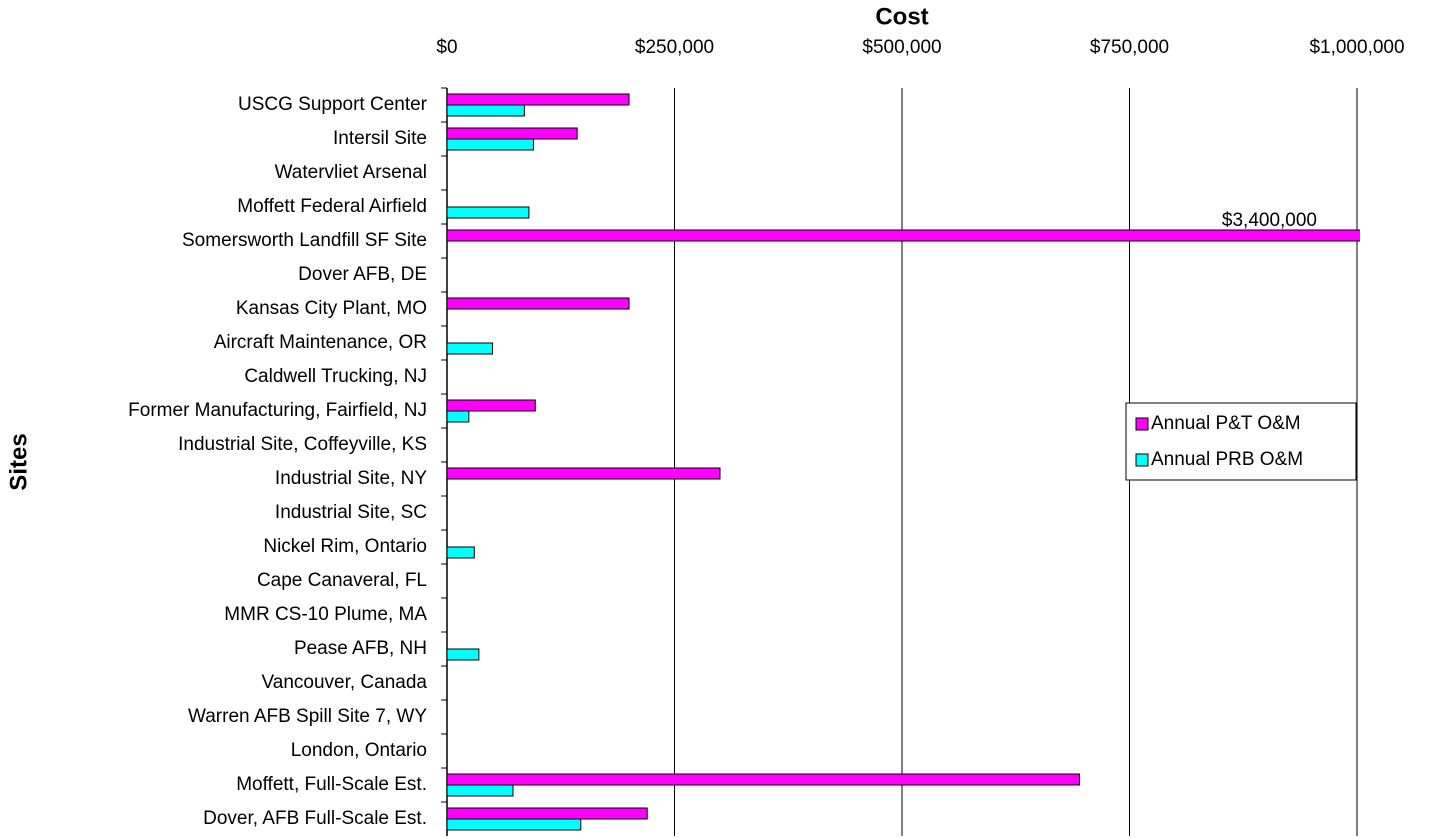 This screenshot has height=838, width=1429. Describe the element at coordinates (345, 682) in the screenshot. I see `y-tick-label: Vancouver, Canada` at that location.